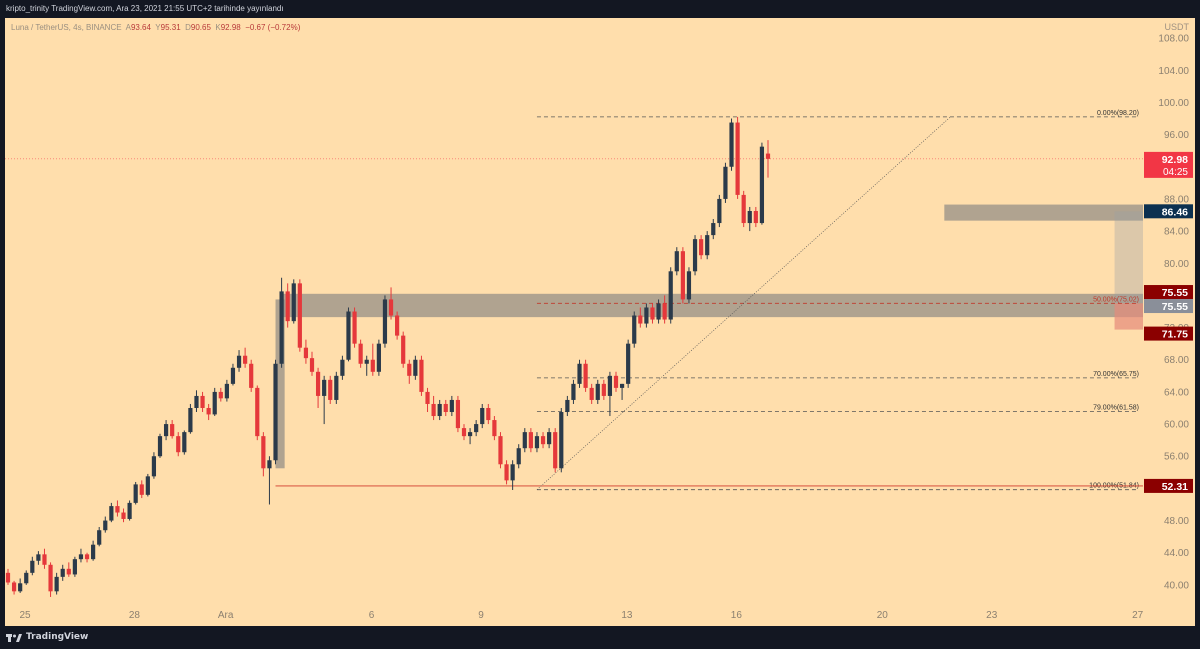  What do you see at coordinates (627, 615) in the screenshot?
I see `time-tick-label: 13` at bounding box center [627, 615].